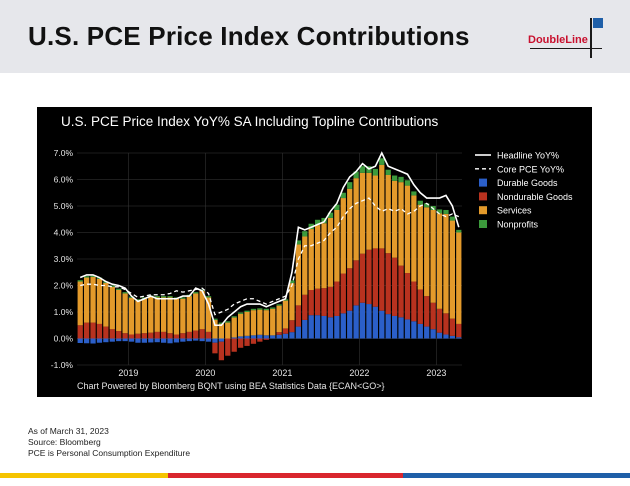 Image resolution: width=630 pixels, height=486 pixels. I want to click on logo-horizontal-line, so click(566, 48).